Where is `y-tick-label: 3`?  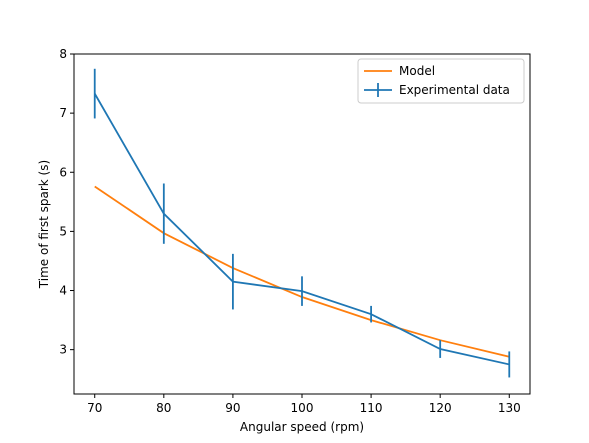 y-tick-label: 3 is located at coordinates (63, 350).